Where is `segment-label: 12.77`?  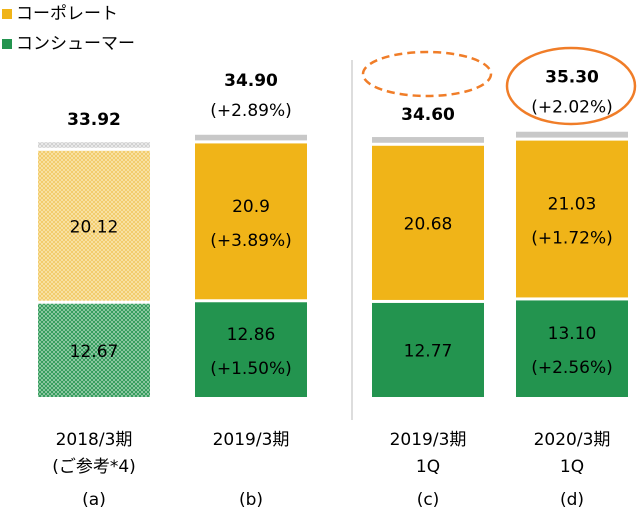
segment-label: 12.77 is located at coordinates (428, 351).